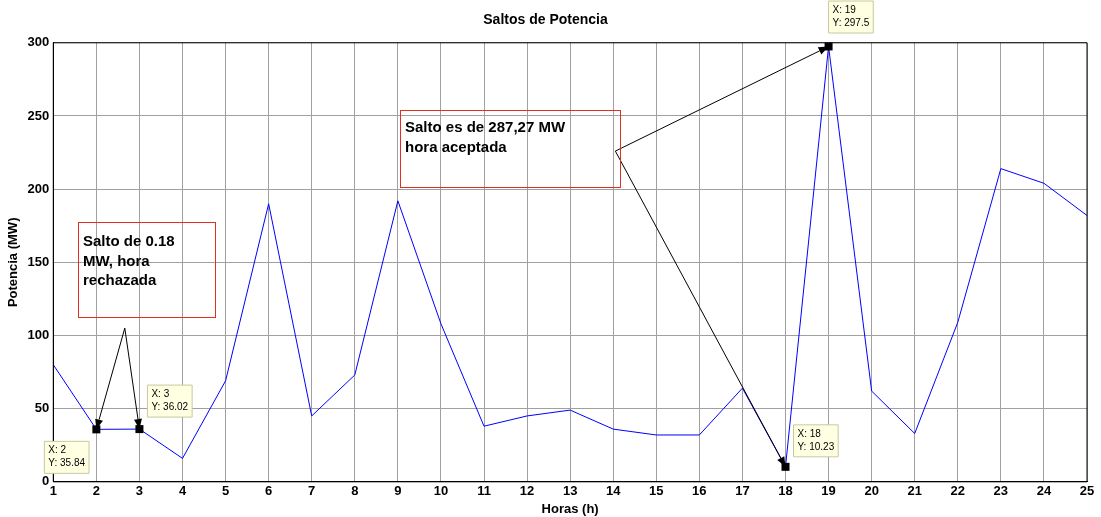 Image resolution: width=1101 pixels, height=517 pixels. What do you see at coordinates (269, 491) in the screenshot?
I see `x-tick-label: 6` at bounding box center [269, 491].